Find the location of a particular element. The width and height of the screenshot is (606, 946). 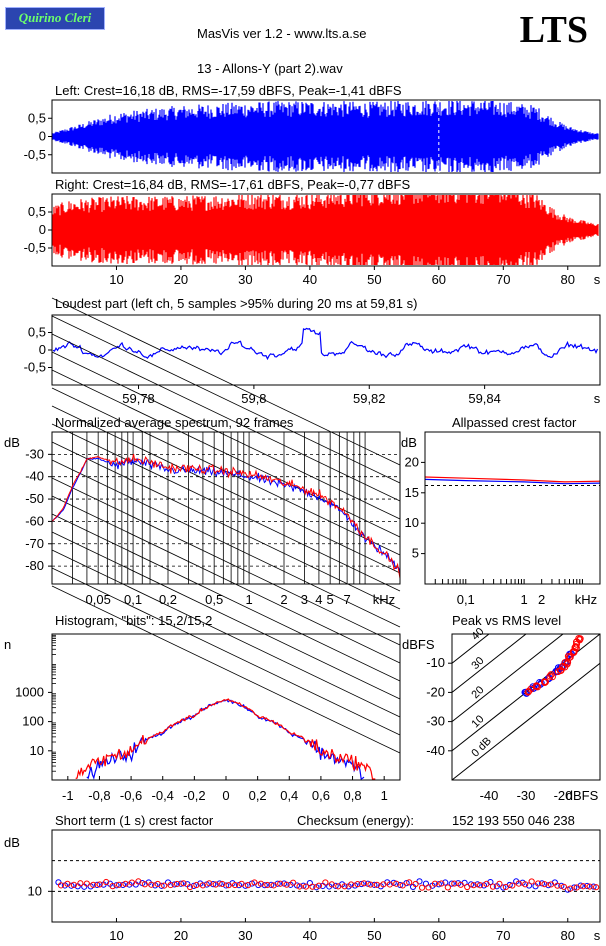

peak-vs-rms-frame is located at coordinates (526, 707).